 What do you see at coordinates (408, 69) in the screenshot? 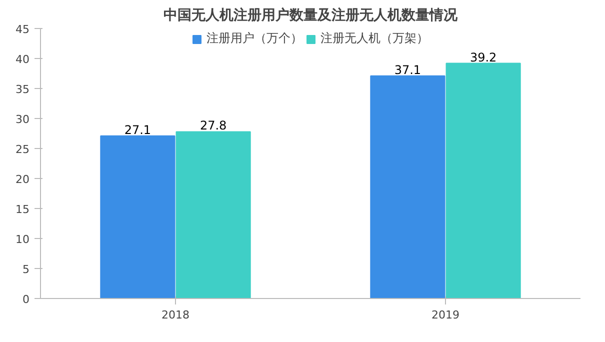
I see `data-label: 37.1` at bounding box center [408, 69].